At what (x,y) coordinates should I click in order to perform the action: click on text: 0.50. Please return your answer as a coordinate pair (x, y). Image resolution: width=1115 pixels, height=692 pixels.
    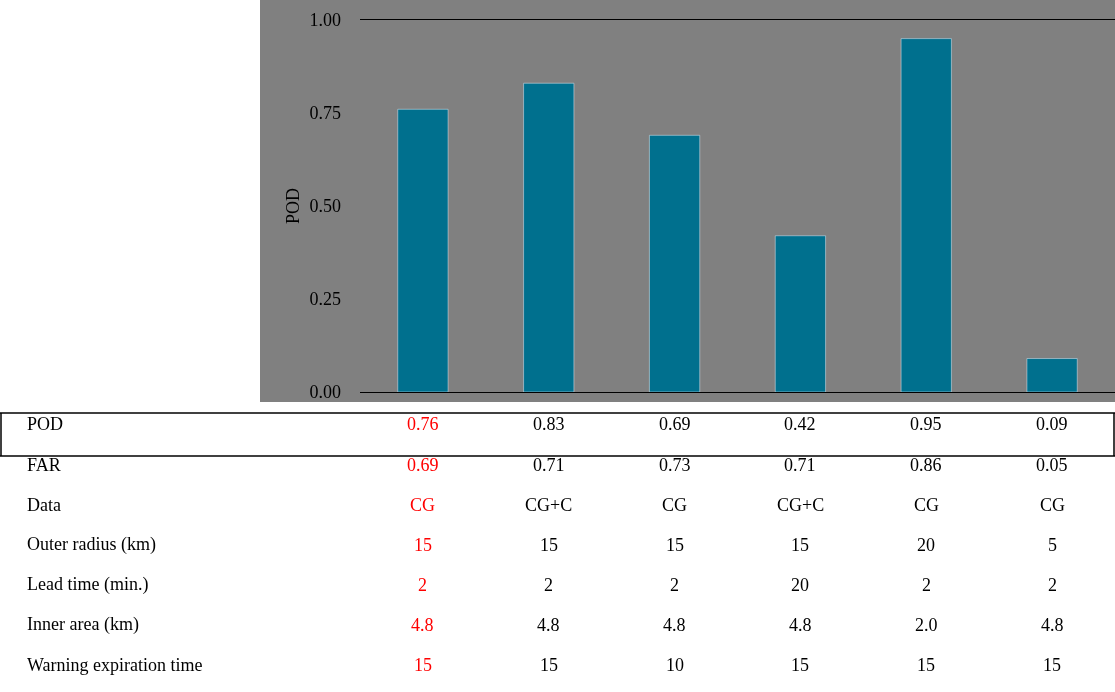
    Looking at the image, I should click on (325, 206).